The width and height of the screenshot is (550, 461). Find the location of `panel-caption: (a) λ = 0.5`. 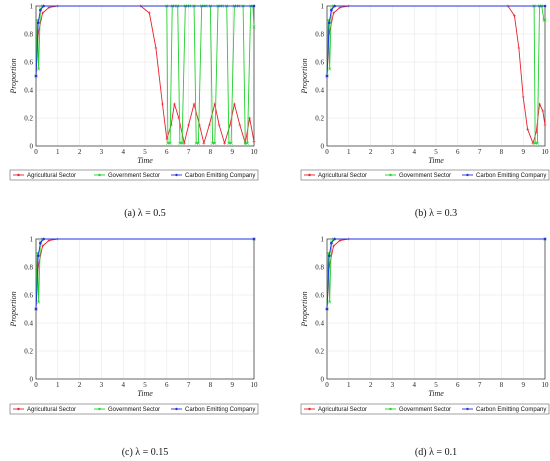

panel-caption: (a) λ = 0.5 is located at coordinates (145, 213).